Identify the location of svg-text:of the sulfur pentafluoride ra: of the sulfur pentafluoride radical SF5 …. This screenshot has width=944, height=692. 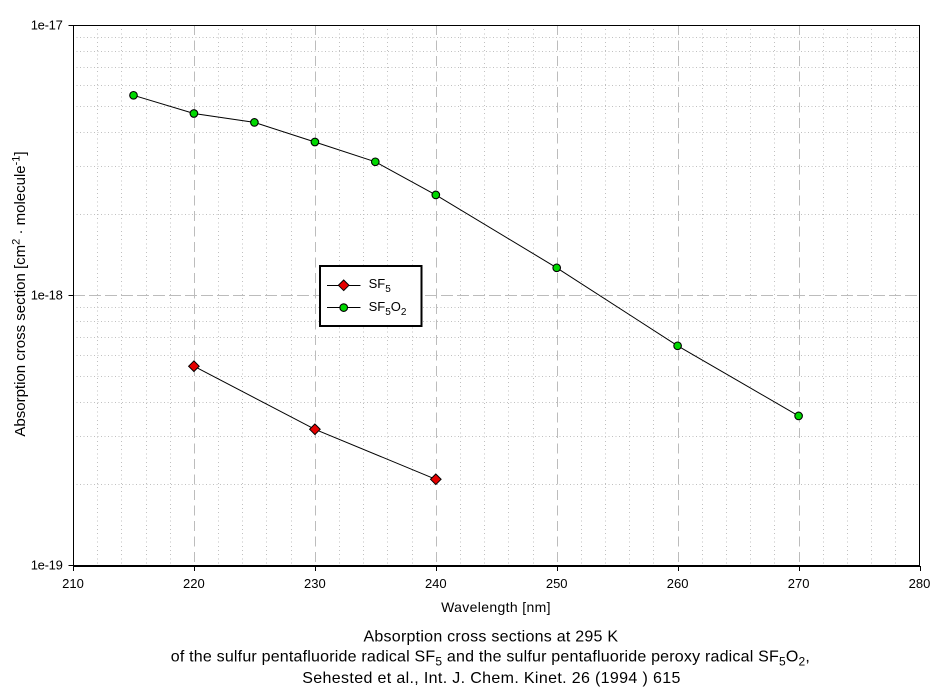
(490, 659).